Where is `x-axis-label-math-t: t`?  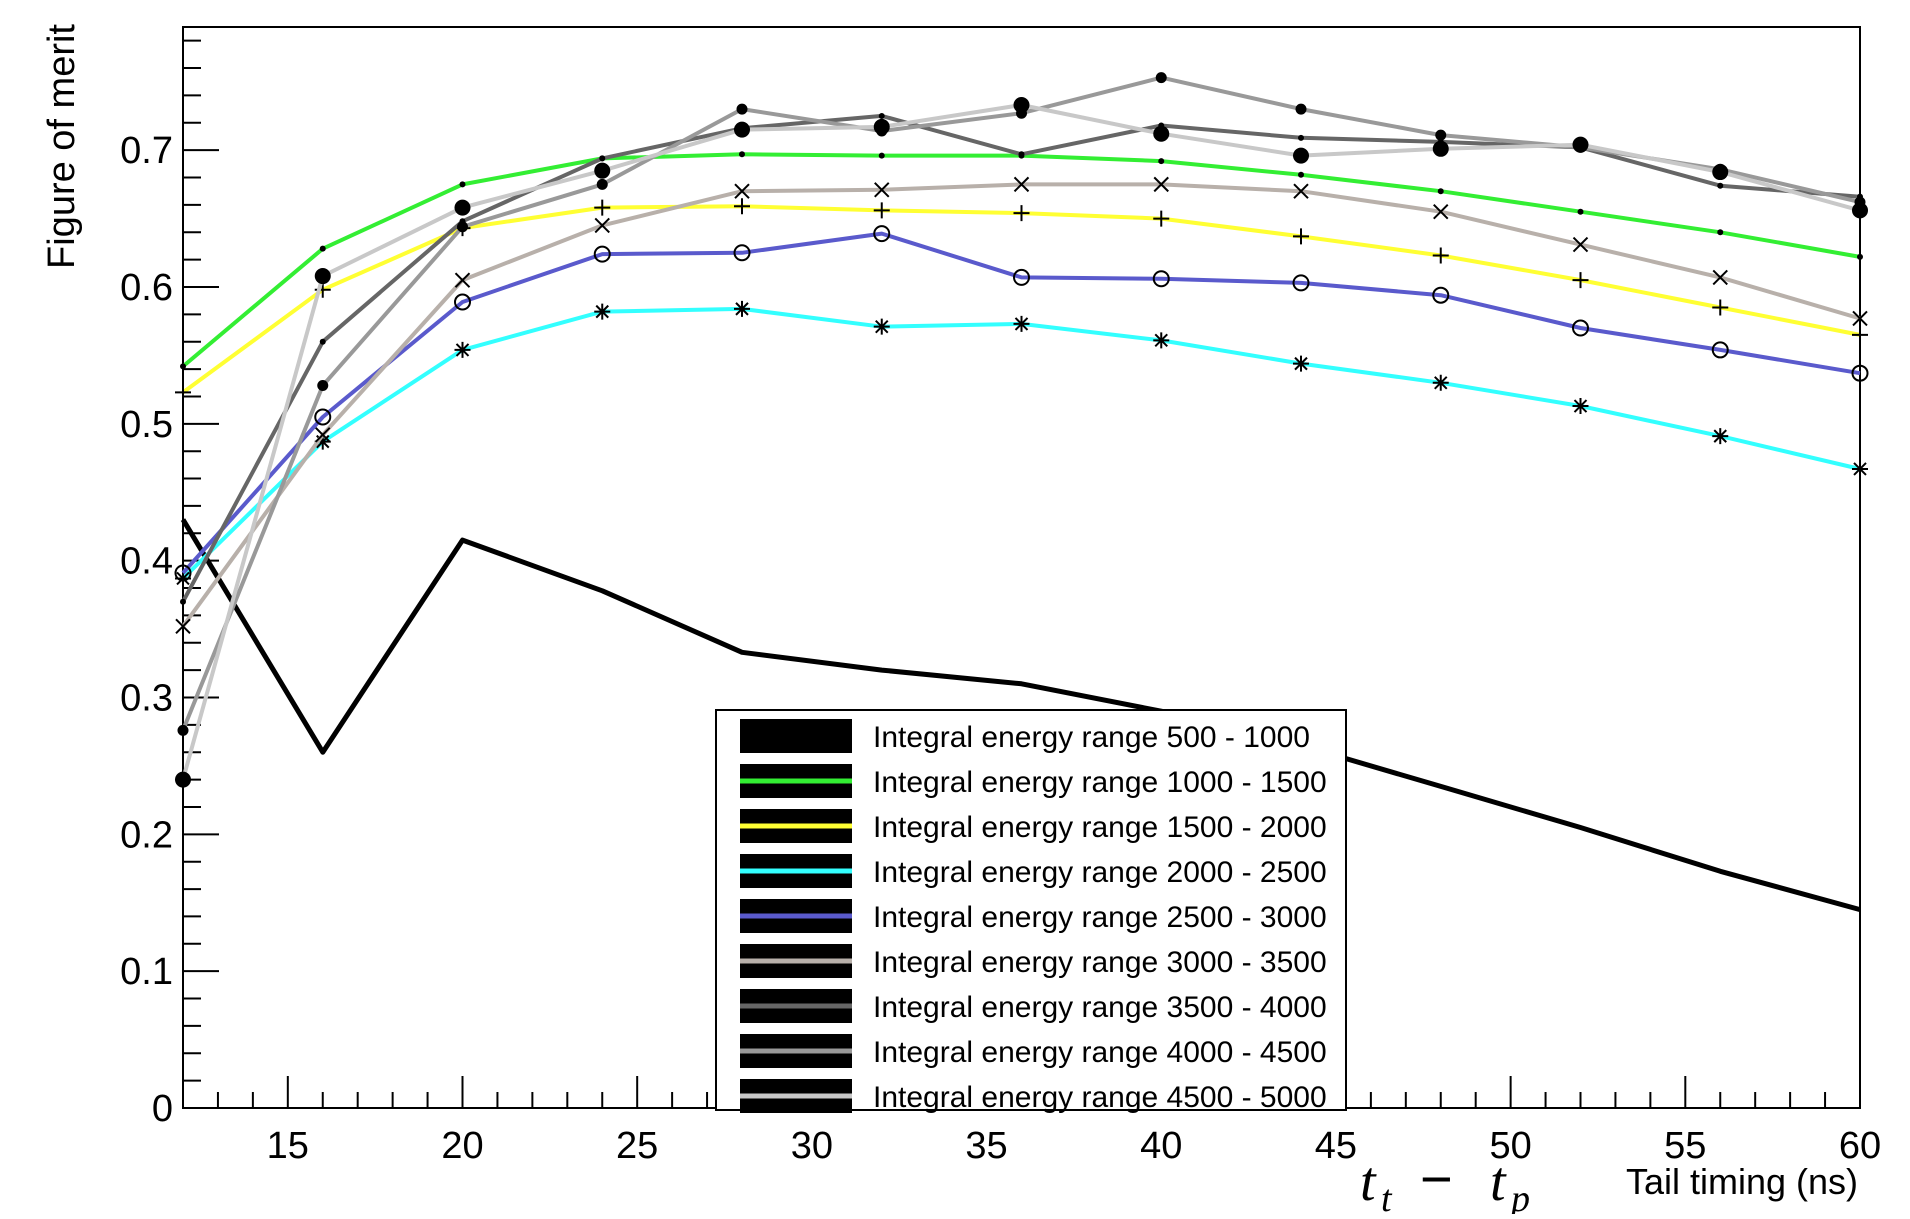 x-axis-label-math-t: t is located at coordinates (1368, 1182).